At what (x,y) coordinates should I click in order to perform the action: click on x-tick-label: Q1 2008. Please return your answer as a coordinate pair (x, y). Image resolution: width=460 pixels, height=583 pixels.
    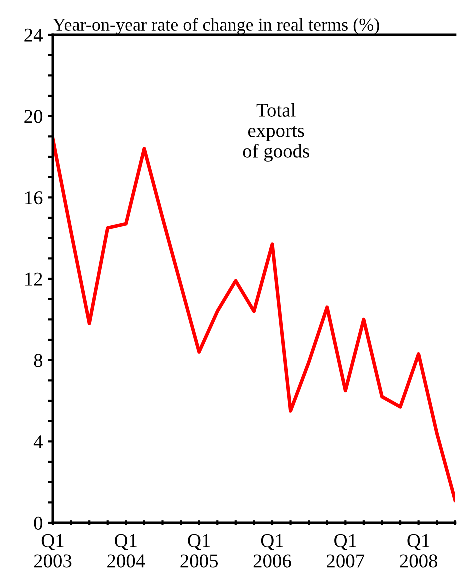
    Looking at the image, I should click on (419, 551).